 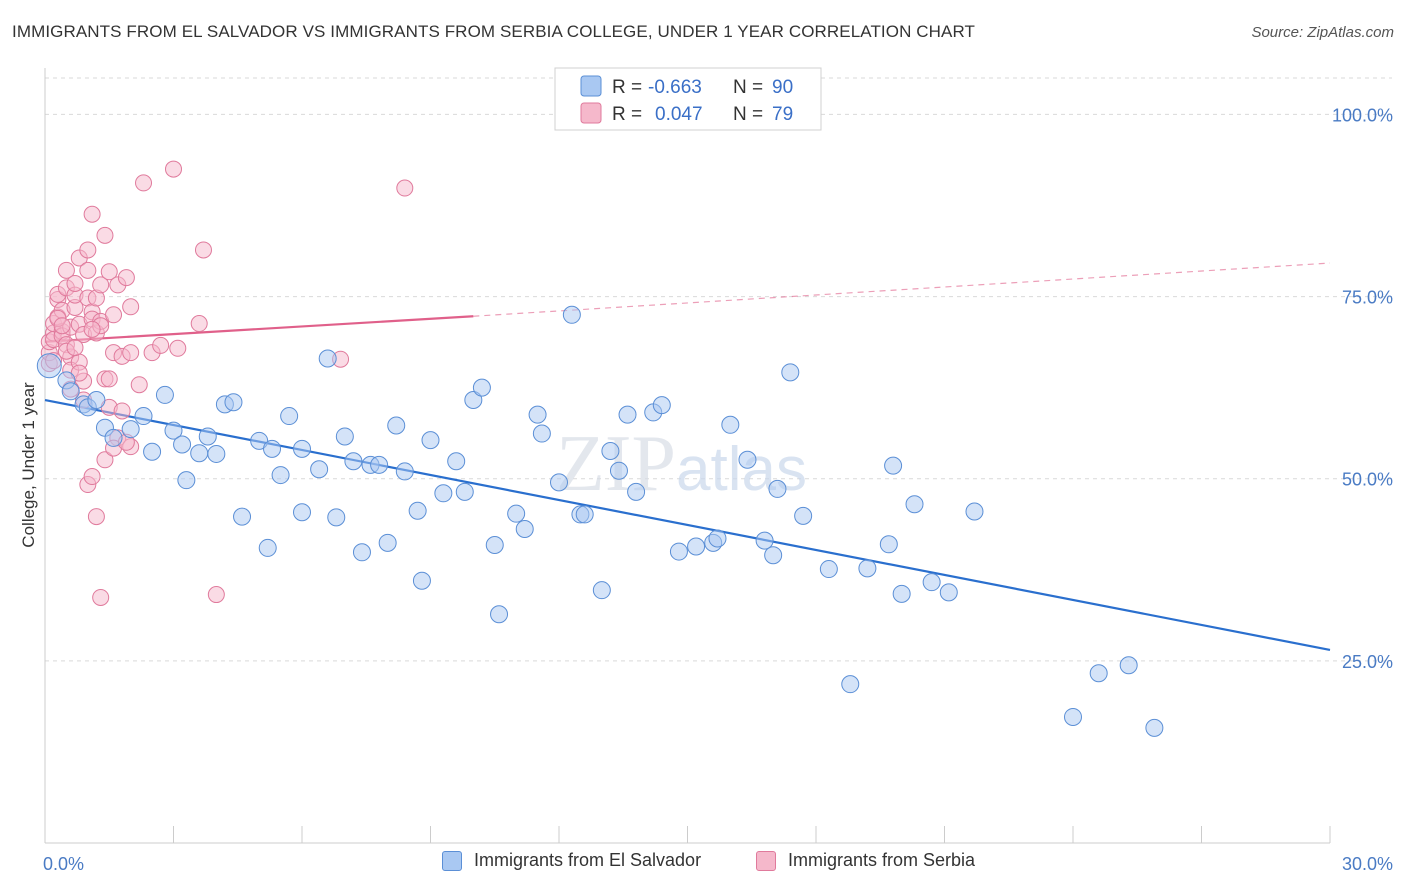 What do you see at coordinates (902, 289) in the screenshot?
I see `trend-line-serbia-extension` at bounding box center [902, 289].